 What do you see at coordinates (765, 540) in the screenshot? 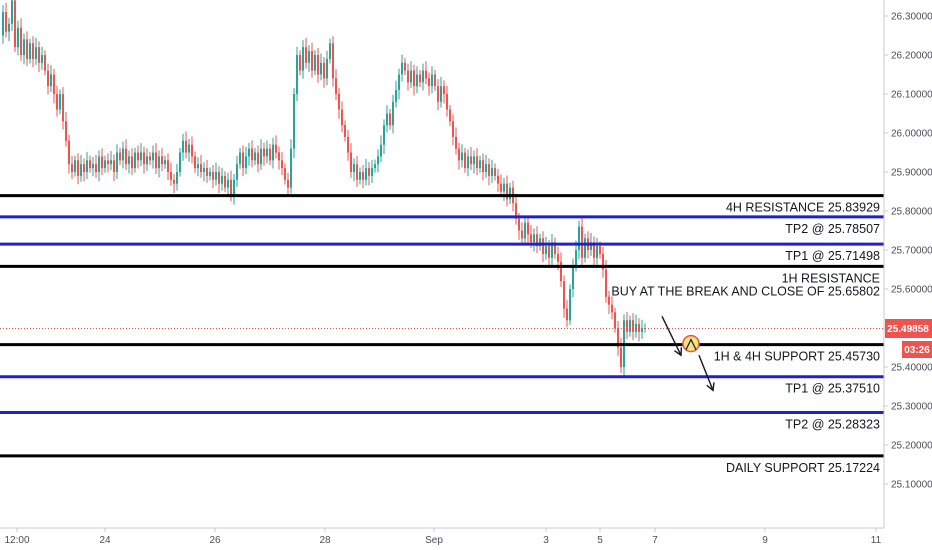
I see `x-tick-label: 9` at bounding box center [765, 540].